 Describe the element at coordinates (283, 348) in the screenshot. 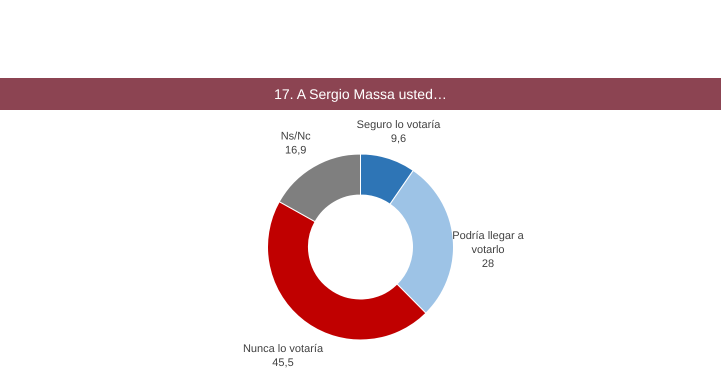

I see `slice-label: Nunca lo votaría` at that location.